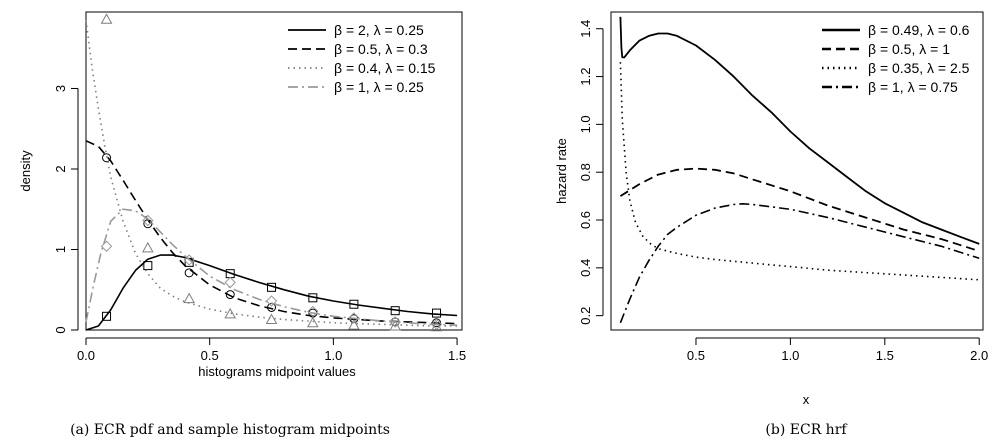  I want to click on panel-a-y-axis-label: density, so click(25, 171).